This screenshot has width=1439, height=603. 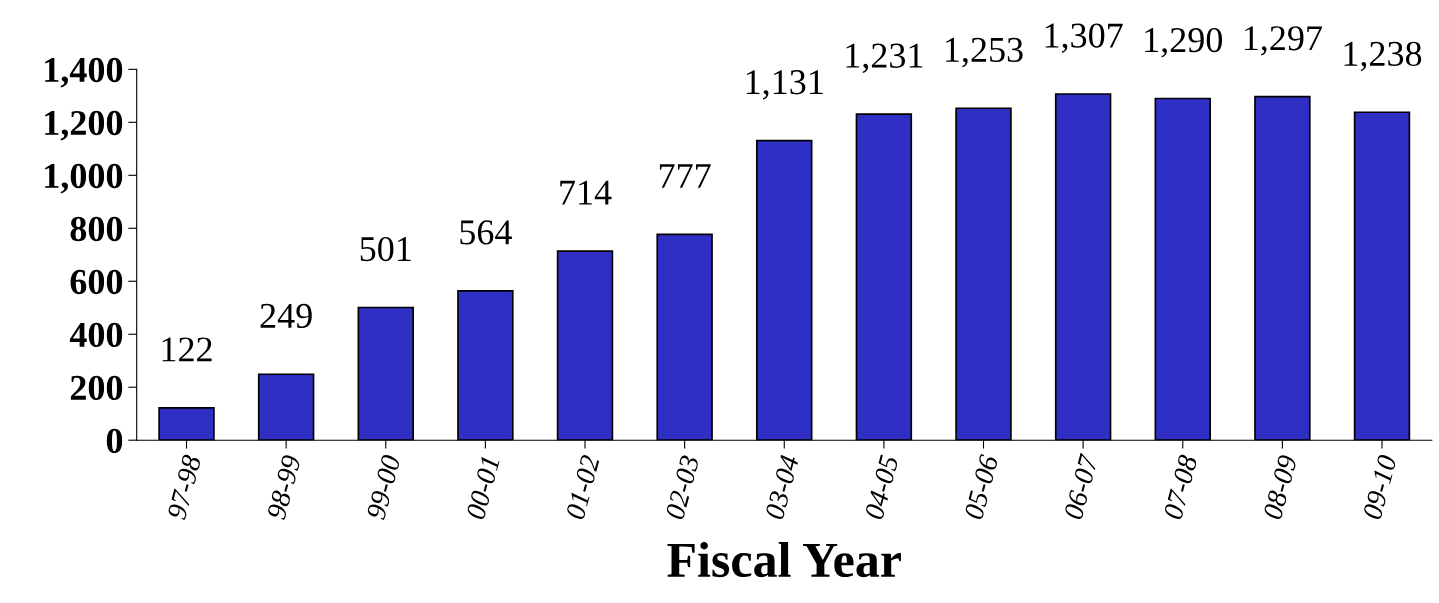 I want to click on data-label: 1,231, so click(x=884, y=58).